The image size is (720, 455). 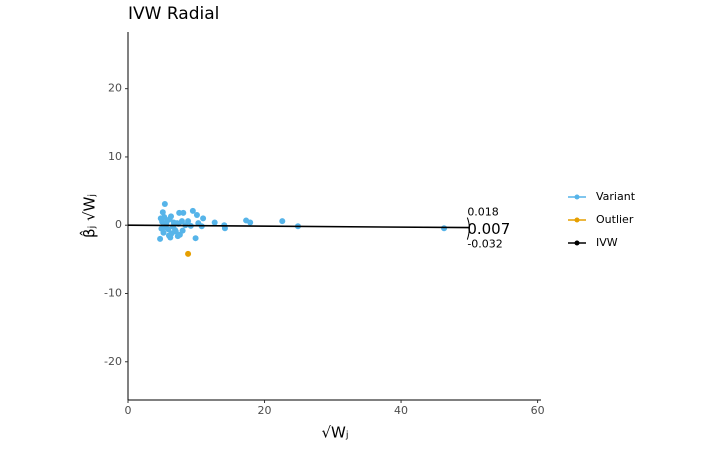 I want to click on y-tick-label: 0, so click(x=118, y=224).